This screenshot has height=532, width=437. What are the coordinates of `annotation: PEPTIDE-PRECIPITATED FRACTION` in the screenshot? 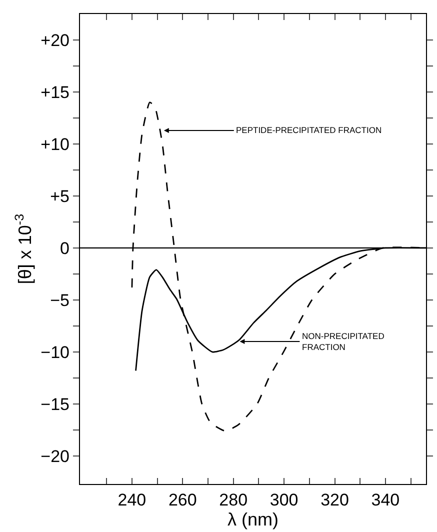 It's located at (309, 130).